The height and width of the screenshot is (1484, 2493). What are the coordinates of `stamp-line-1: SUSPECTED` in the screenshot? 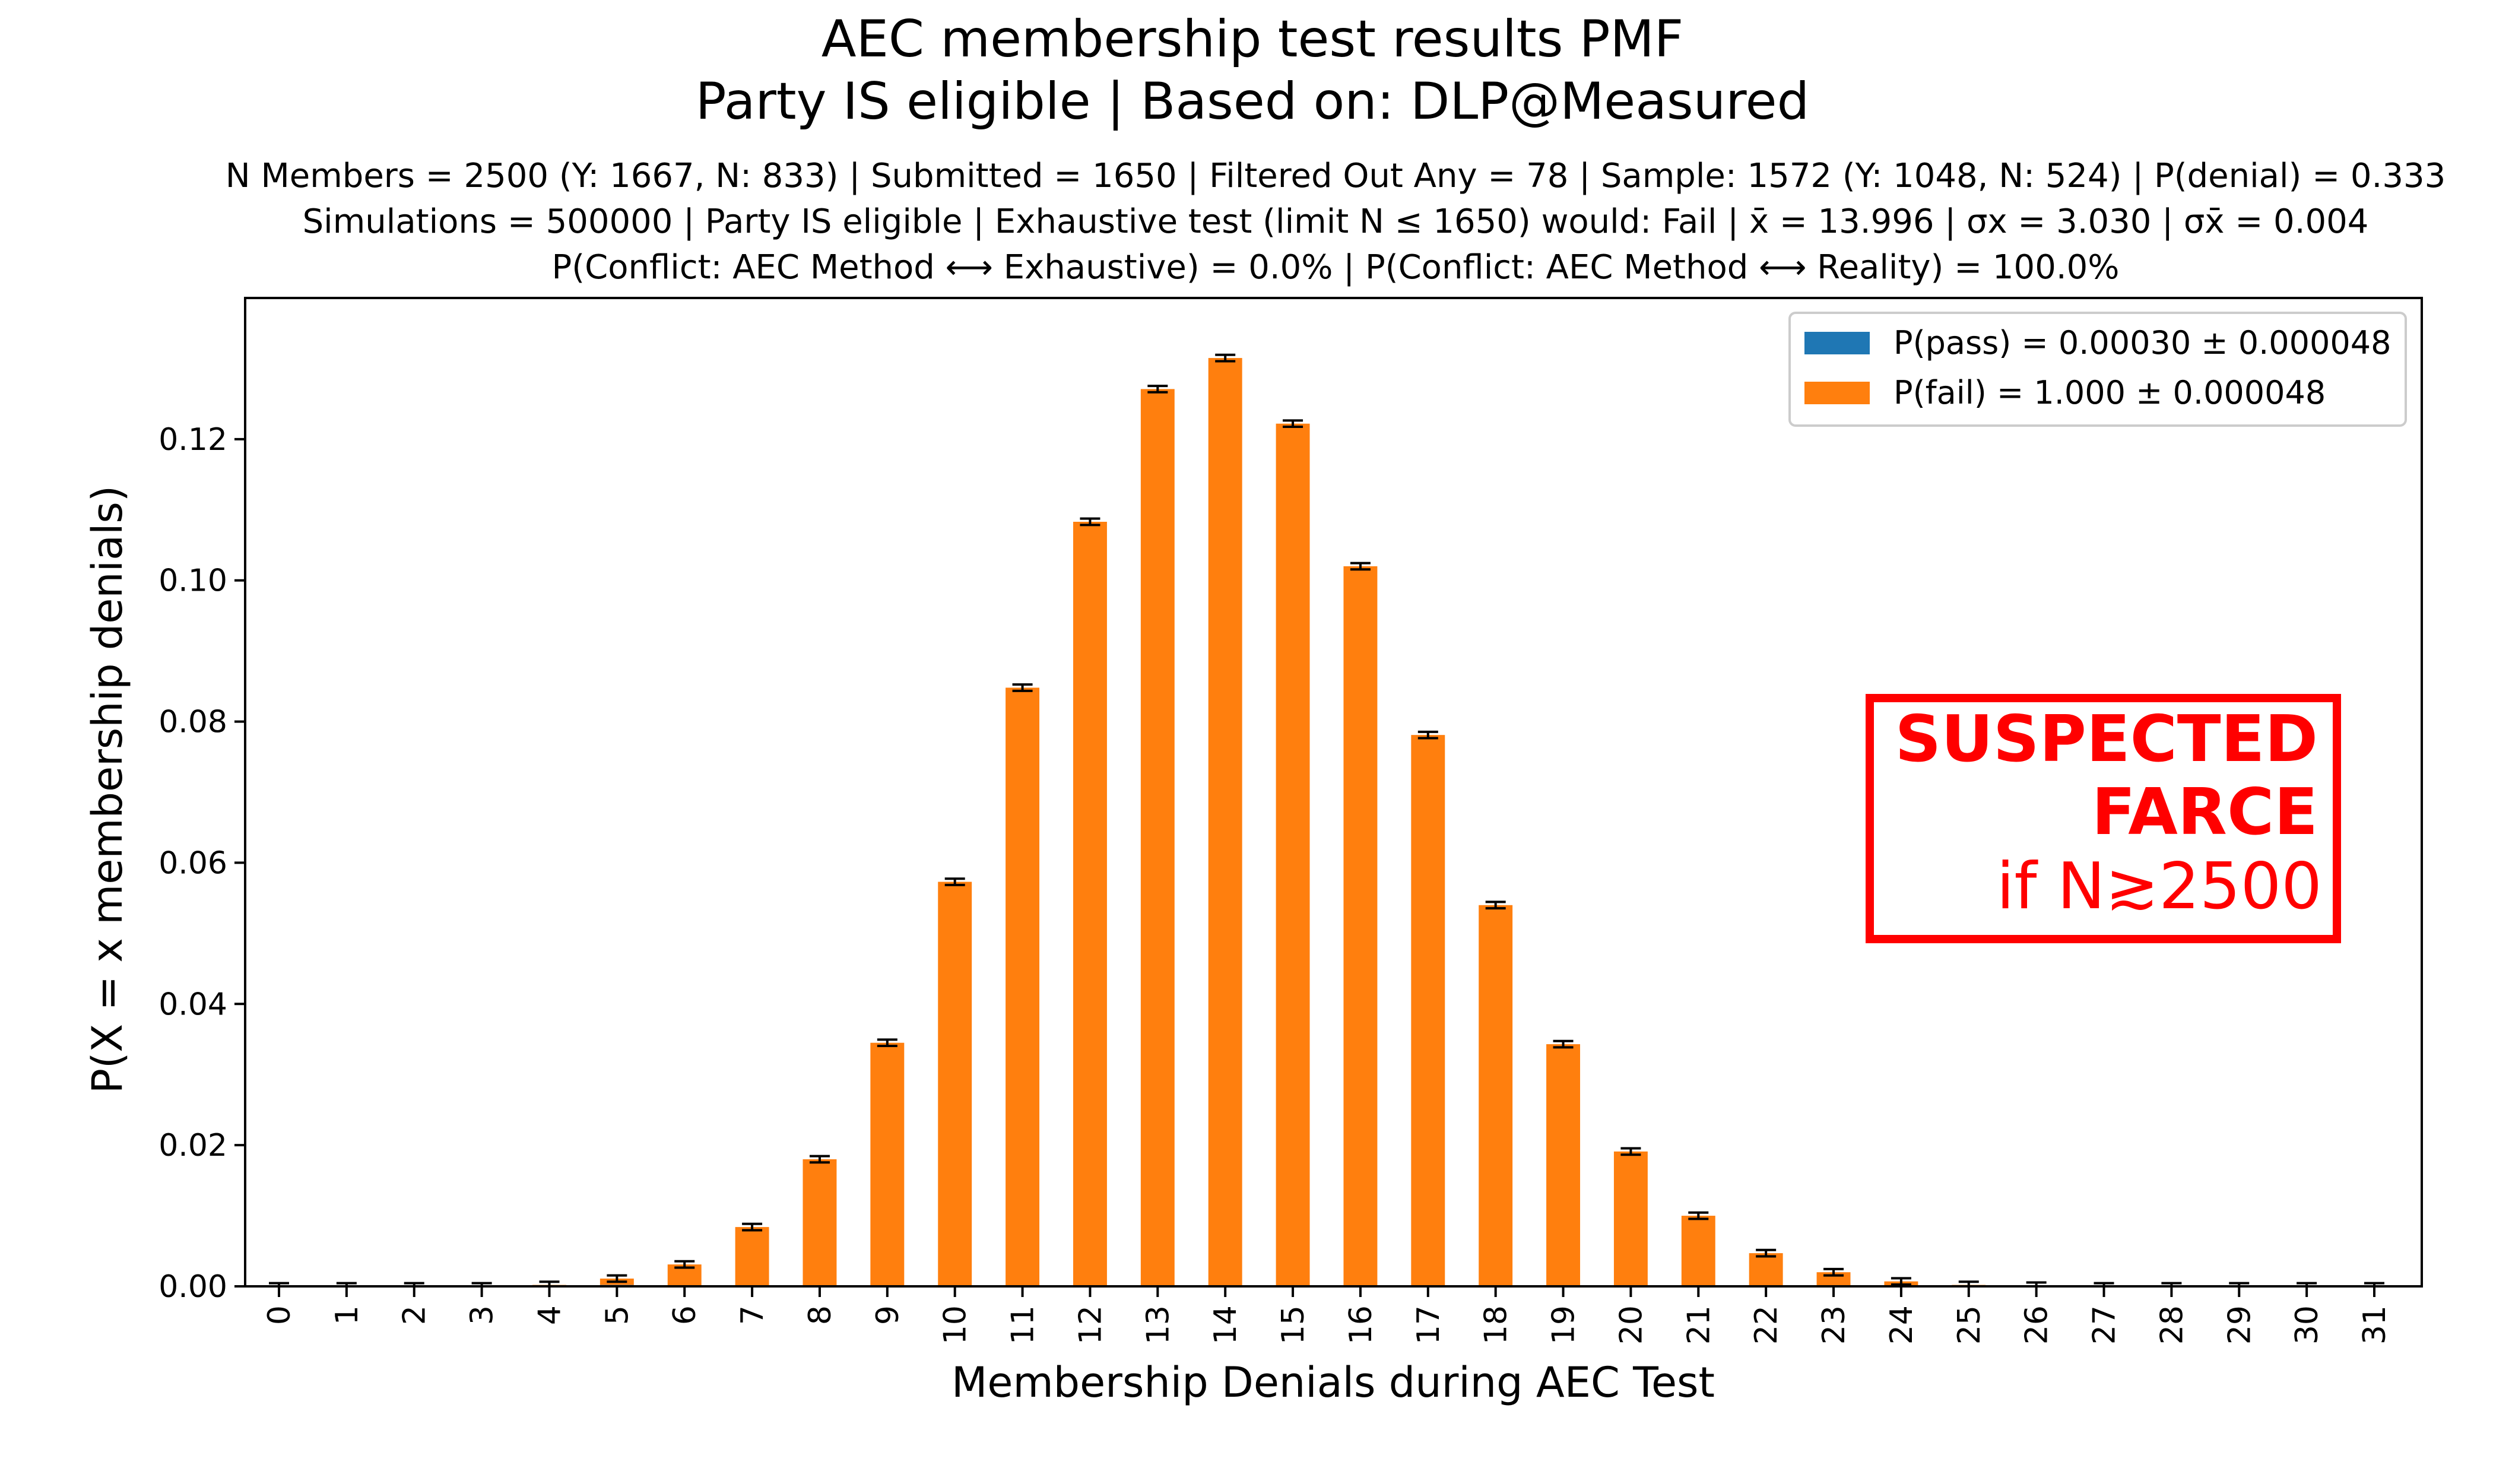 It's located at (2106, 739).